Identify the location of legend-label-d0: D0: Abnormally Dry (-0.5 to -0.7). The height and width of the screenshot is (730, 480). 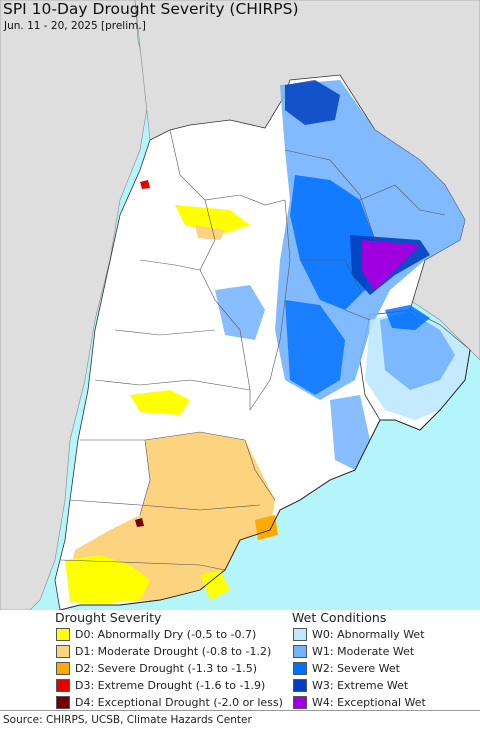
(166, 634).